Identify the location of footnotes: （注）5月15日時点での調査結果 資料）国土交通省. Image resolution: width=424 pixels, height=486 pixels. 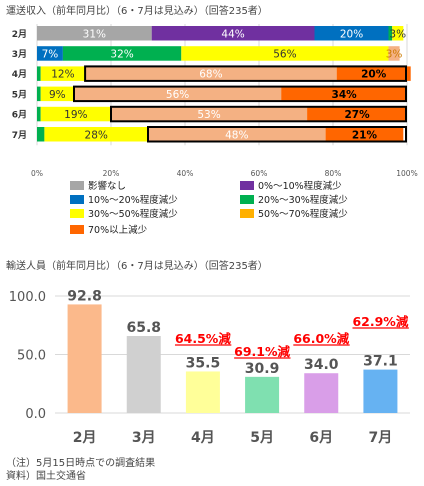
(80, 470).